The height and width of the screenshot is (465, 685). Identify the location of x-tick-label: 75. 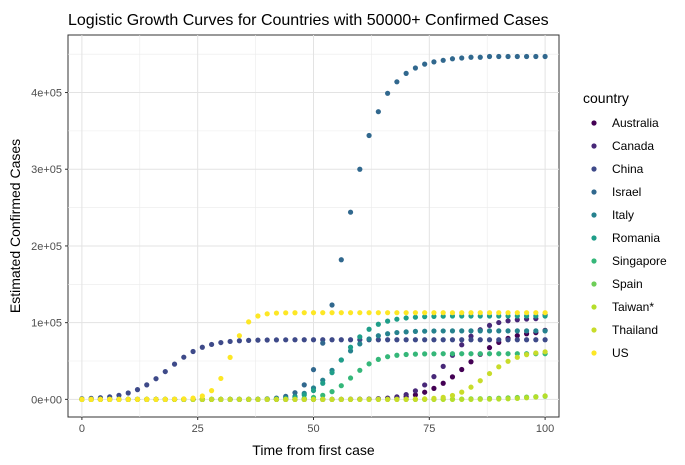
(429, 429).